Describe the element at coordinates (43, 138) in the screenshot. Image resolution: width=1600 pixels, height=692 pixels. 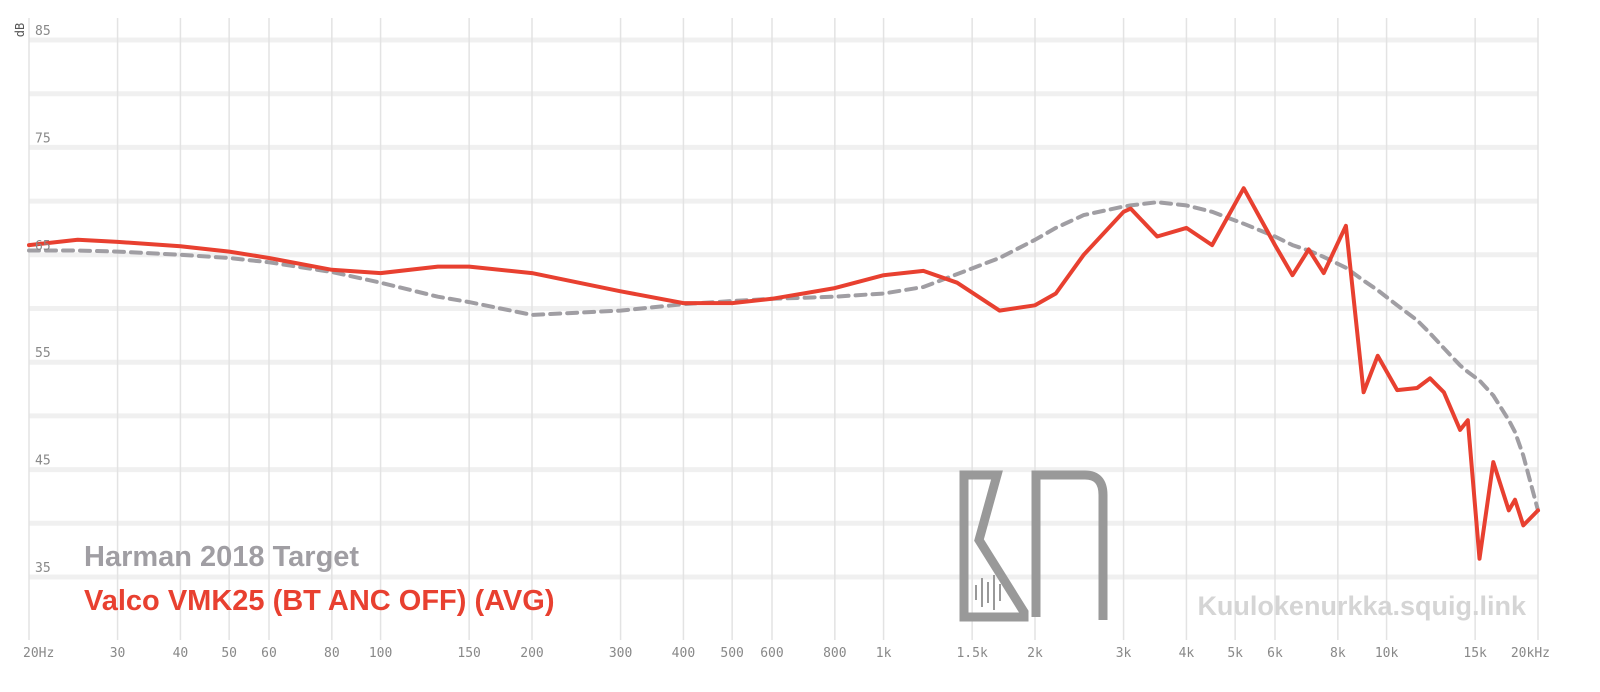
I see `y-tick-label: 75` at that location.